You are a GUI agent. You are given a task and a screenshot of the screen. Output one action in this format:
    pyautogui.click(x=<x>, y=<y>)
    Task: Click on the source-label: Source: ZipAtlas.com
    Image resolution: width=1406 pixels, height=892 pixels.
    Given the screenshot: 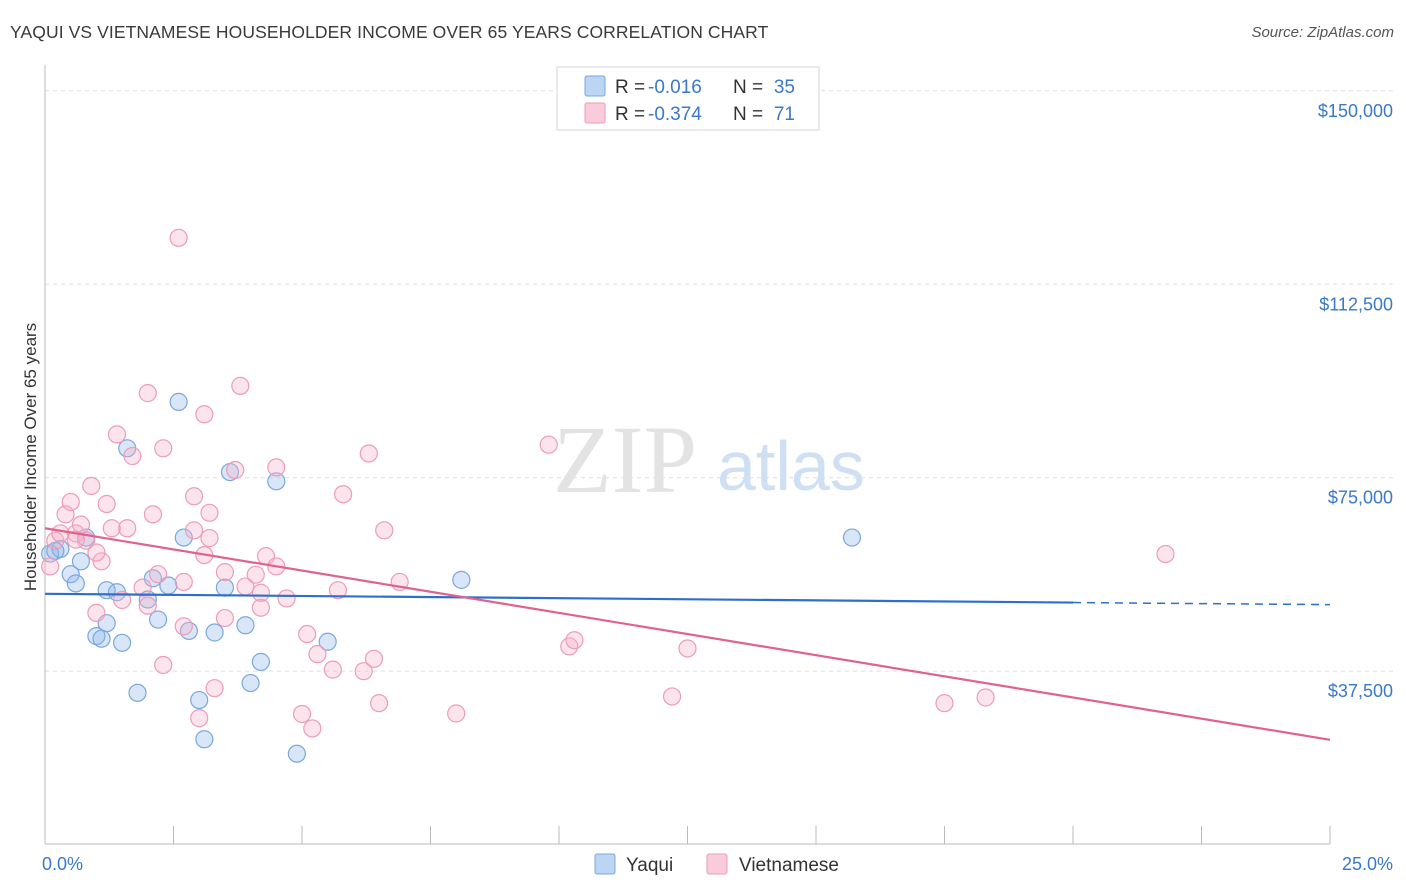 What is the action you would take?
    pyautogui.click(x=1322, y=32)
    